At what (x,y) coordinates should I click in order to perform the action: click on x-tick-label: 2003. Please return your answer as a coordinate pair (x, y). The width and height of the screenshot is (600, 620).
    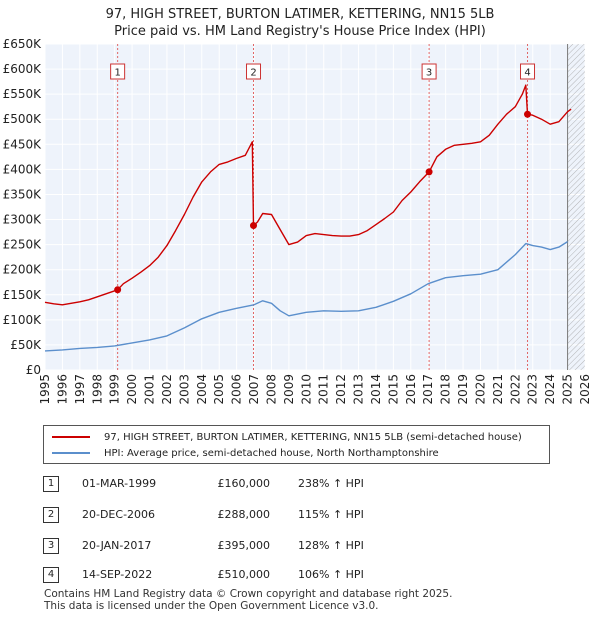
    Looking at the image, I should click on (184, 389).